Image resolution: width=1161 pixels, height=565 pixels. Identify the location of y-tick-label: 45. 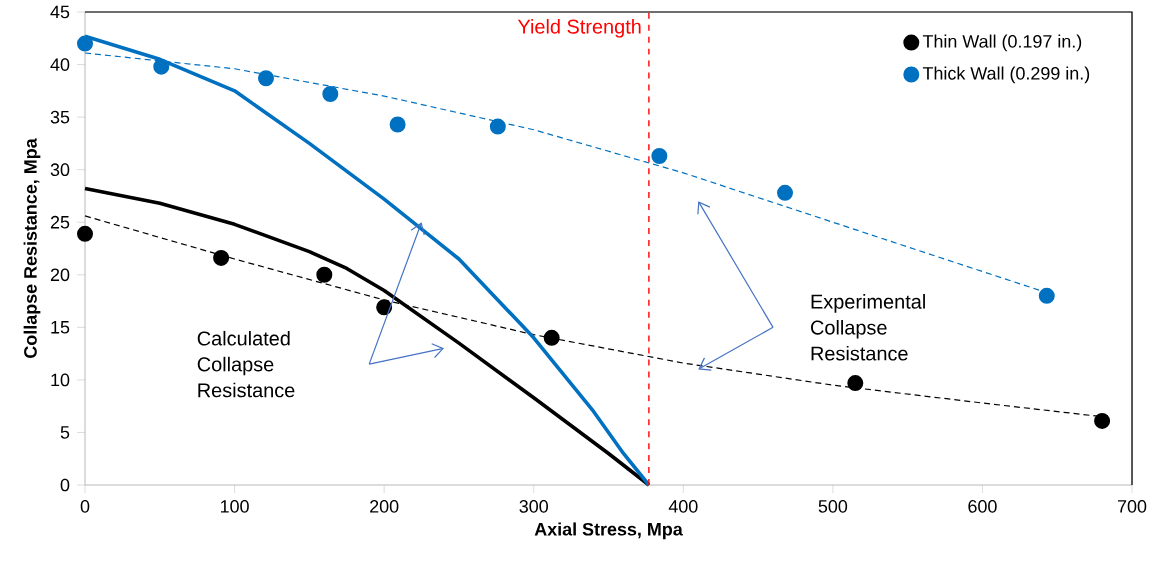
(60, 12).